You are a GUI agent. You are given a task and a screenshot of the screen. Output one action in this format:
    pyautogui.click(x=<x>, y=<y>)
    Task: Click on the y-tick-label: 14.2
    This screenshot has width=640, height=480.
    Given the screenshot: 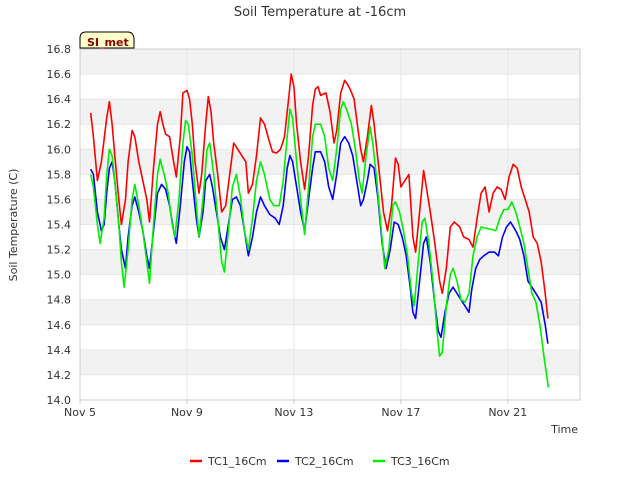 What is the action you would take?
    pyautogui.click(x=59, y=375)
    